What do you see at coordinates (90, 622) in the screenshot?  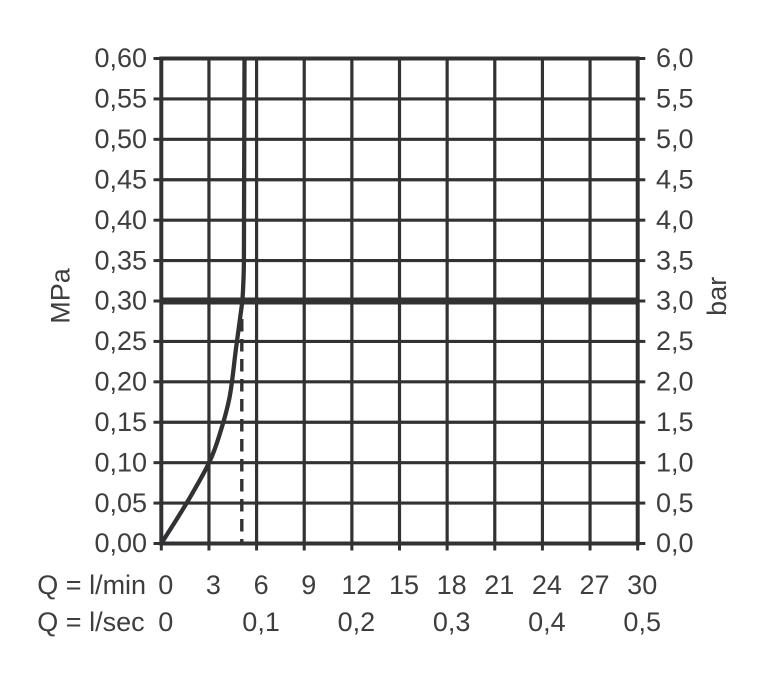 I see `svg-text: Q = l/sec` at bounding box center [90, 622].